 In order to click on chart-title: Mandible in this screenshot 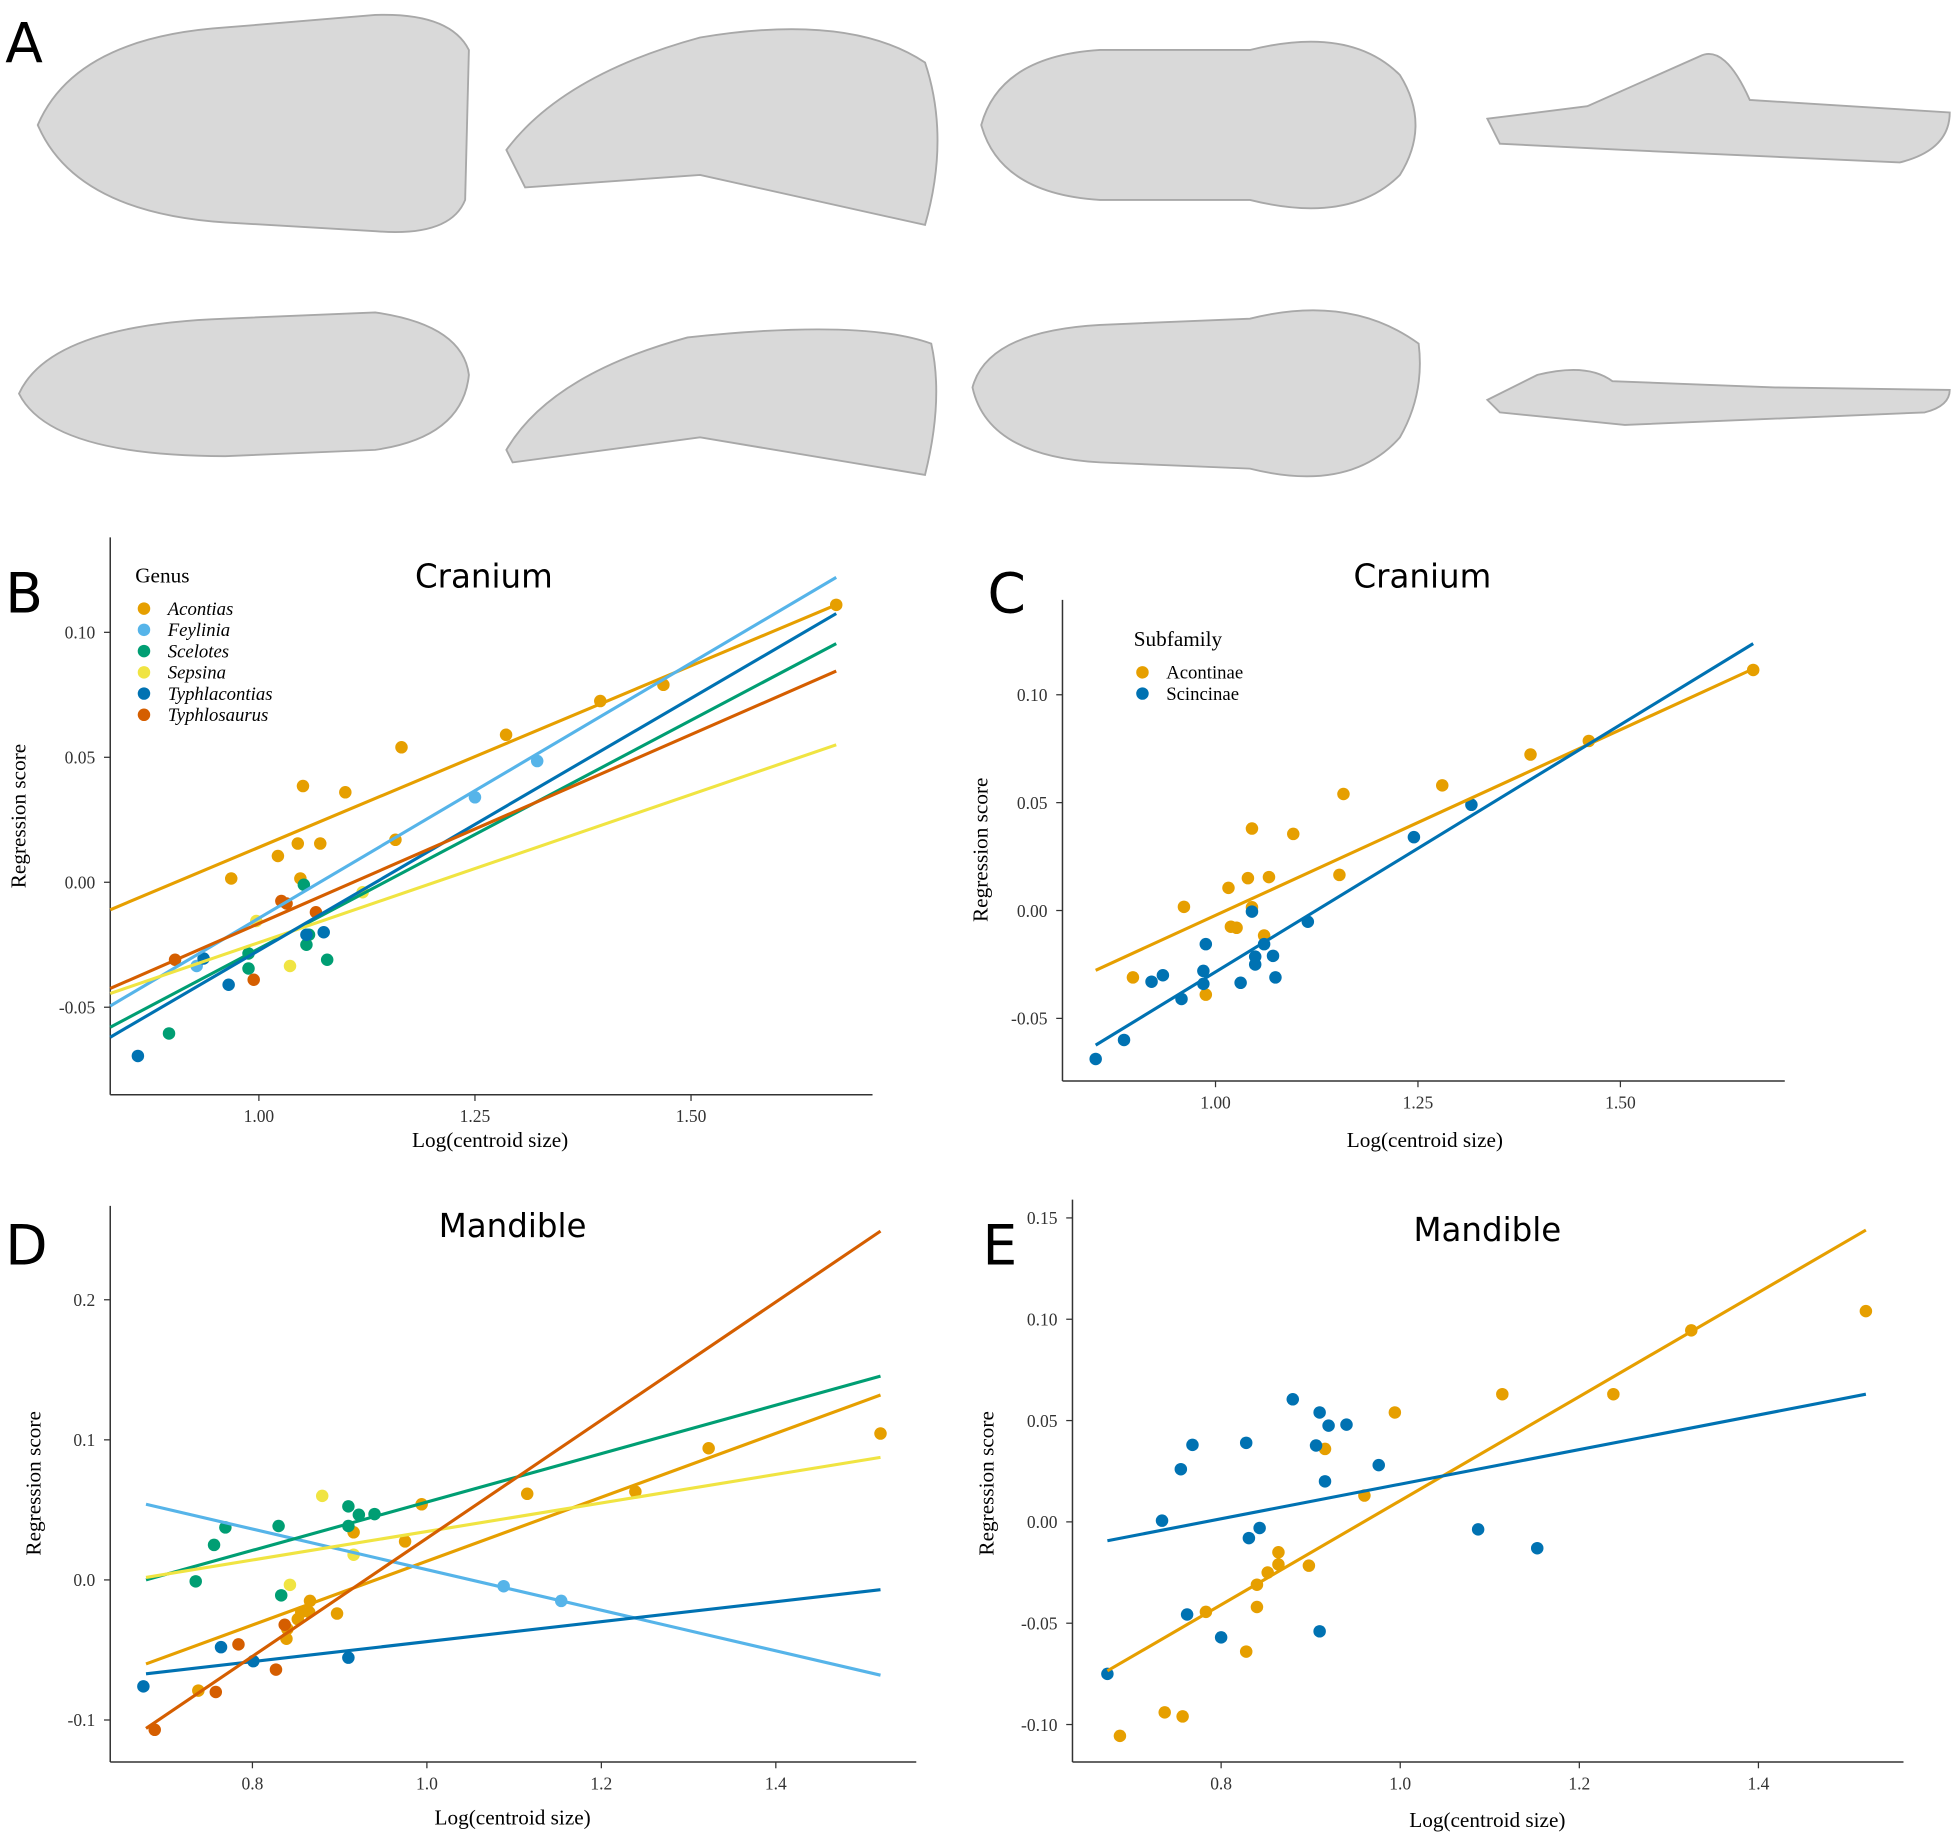, I will do `click(1487, 1230)`.